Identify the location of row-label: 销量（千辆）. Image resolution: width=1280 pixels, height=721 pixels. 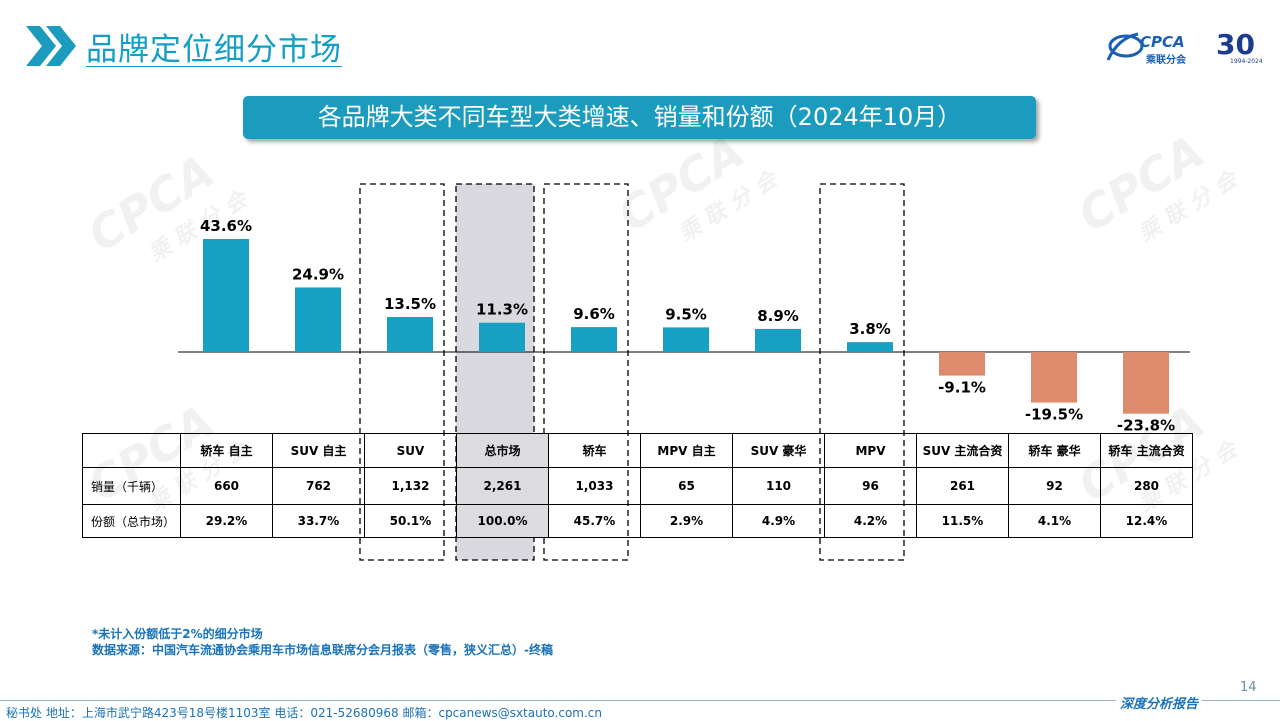
(131, 486).